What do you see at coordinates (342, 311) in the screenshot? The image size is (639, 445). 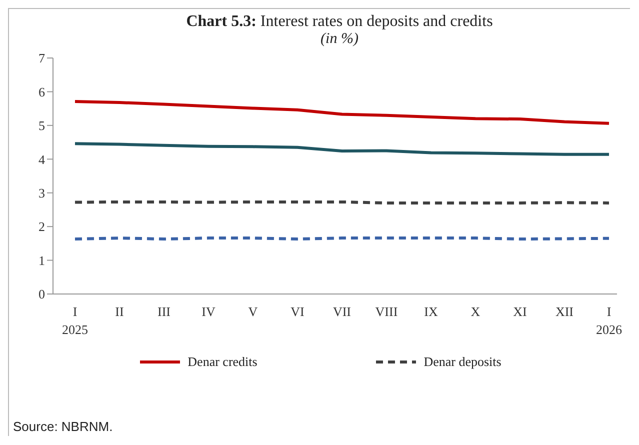 I see `x-tick-label: VII` at bounding box center [342, 311].